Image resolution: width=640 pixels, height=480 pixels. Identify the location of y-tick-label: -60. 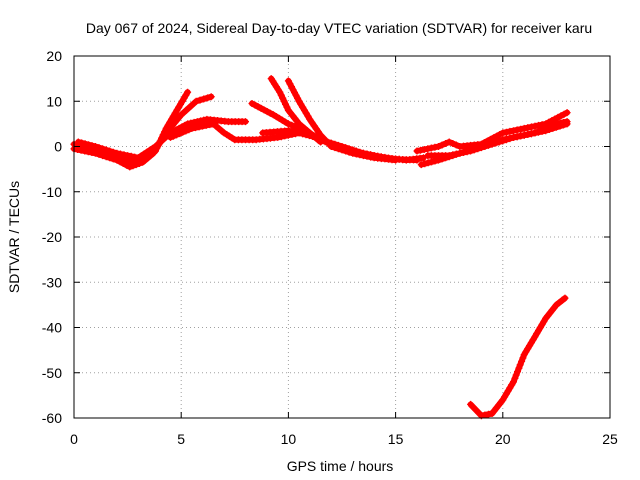
(52, 418).